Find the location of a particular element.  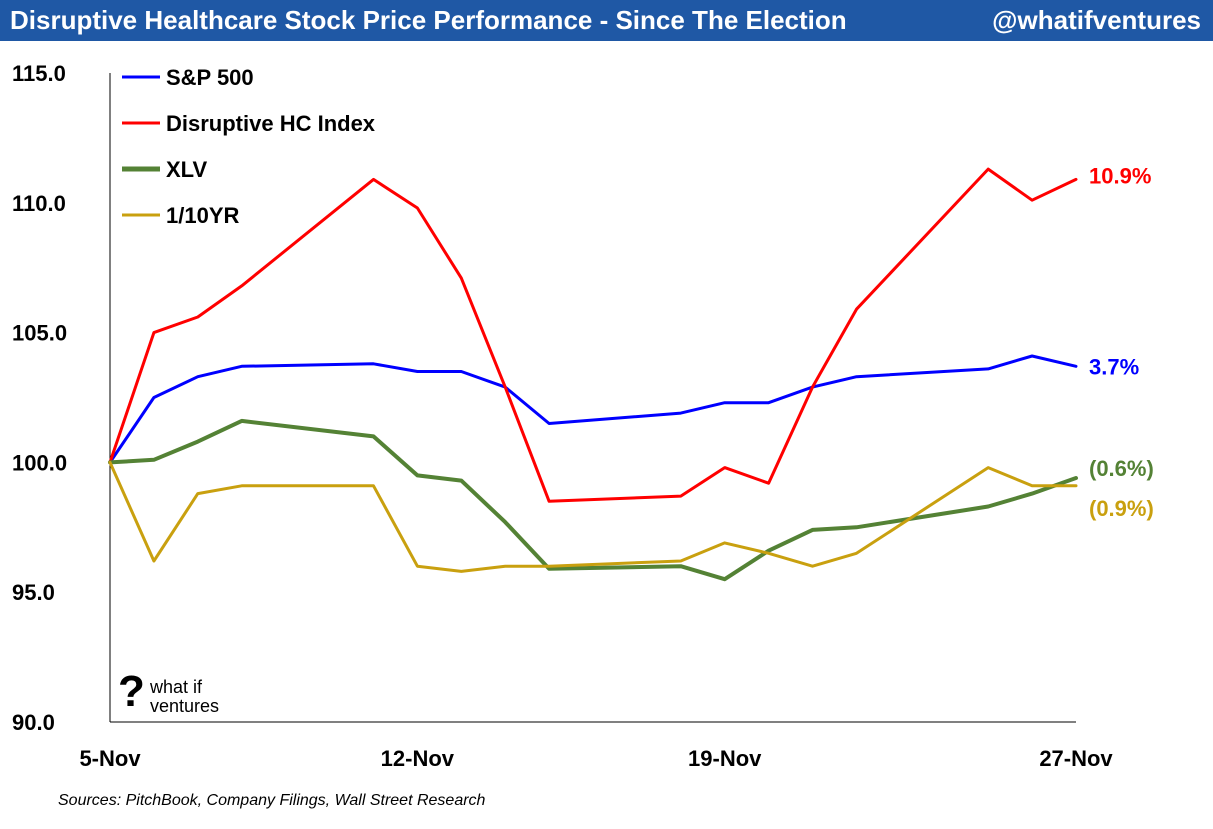

end-value-label: (0.9%) is located at coordinates (1121, 508).